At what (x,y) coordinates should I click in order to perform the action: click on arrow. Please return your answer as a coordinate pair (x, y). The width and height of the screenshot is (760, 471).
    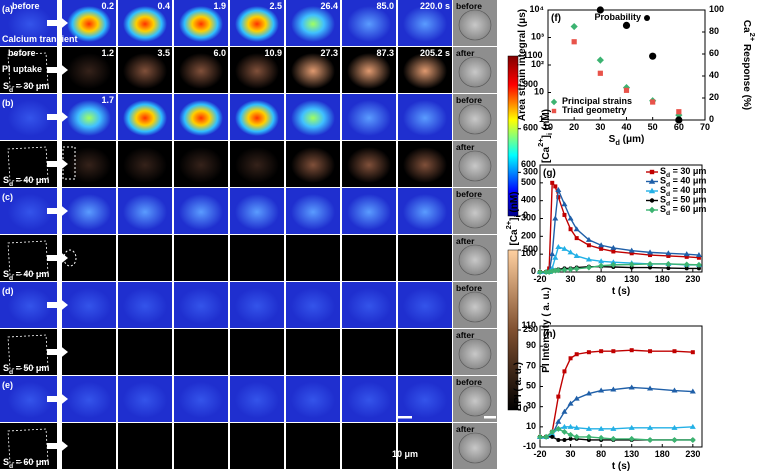
    Looking at the image, I should click on (57, 446).